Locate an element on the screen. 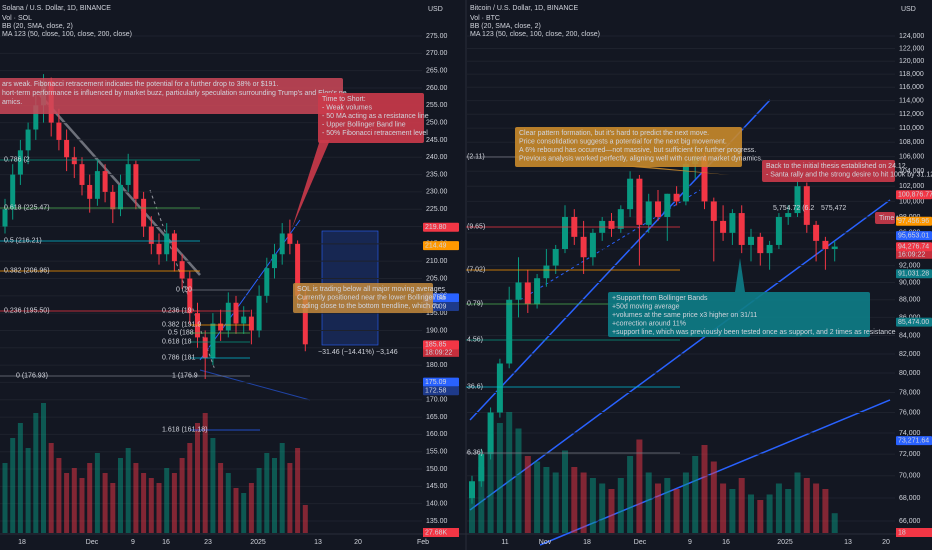 Image resolution: width=932 pixels, height=550 pixels. y-tick-label: 210.00 is located at coordinates (437, 261).